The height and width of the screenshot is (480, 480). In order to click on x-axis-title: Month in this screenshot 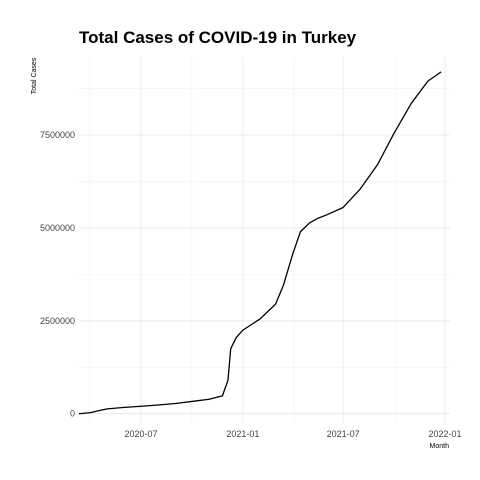, I will do `click(440, 446)`.